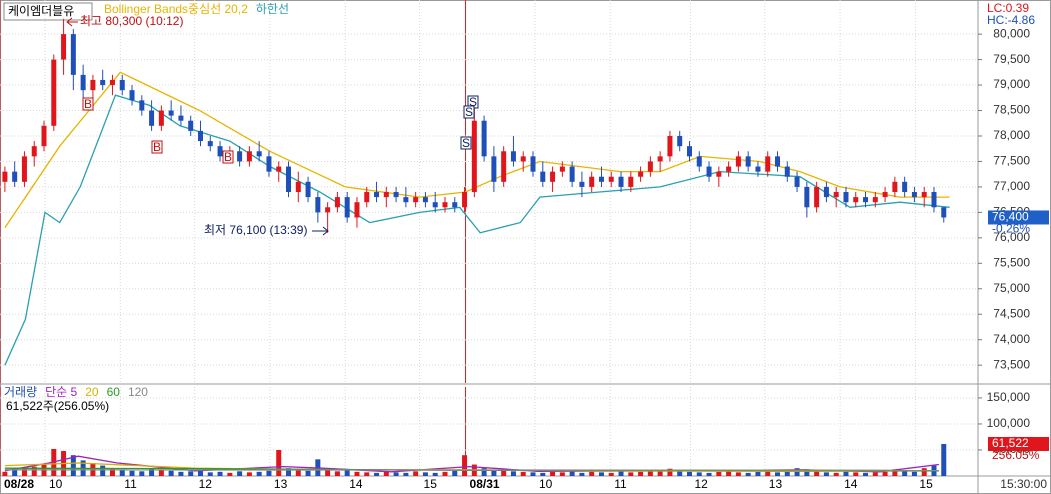 The height and width of the screenshot is (494, 1051). What do you see at coordinates (1016, 455) in the screenshot?
I see `ratio-label: 256.05%` at bounding box center [1016, 455].